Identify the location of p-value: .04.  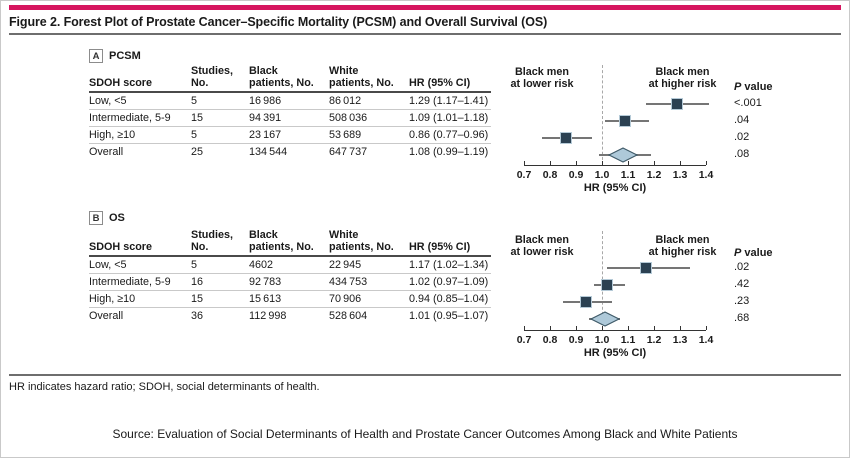
(742, 120).